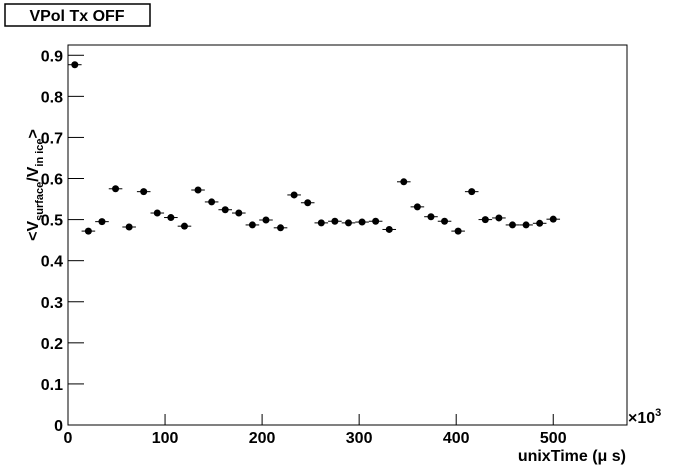  I want to click on x-multiplier-exponent: 3, so click(658, 413).